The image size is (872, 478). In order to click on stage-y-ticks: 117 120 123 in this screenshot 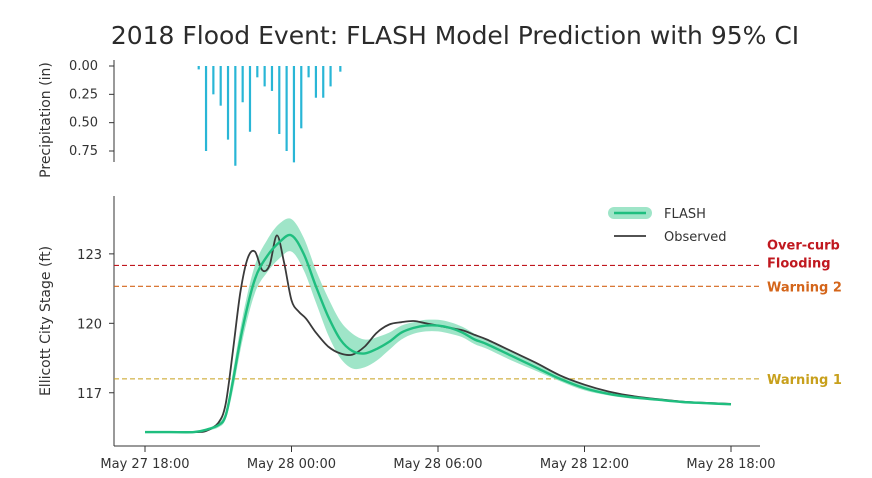, I will do `click(95, 325)`.